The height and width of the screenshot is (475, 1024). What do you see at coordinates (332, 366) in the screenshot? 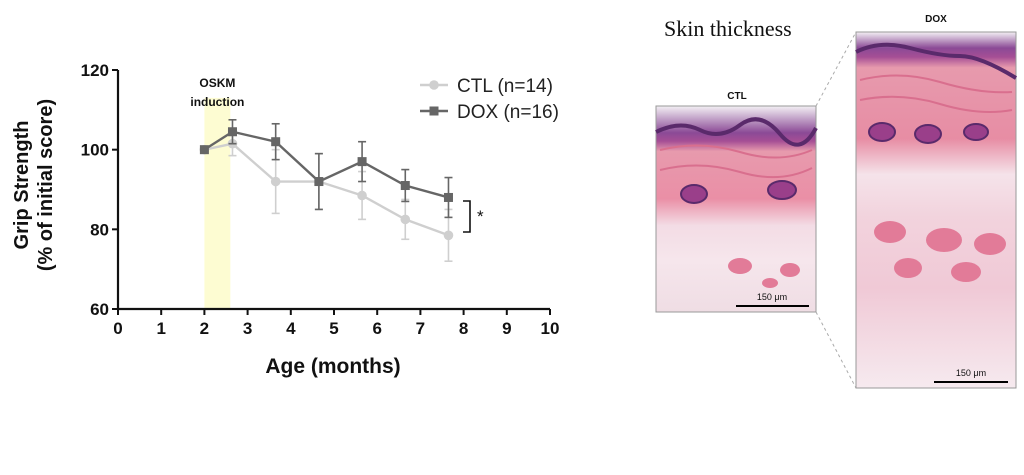
I see `x-axis-title: Age (months)` at bounding box center [332, 366].